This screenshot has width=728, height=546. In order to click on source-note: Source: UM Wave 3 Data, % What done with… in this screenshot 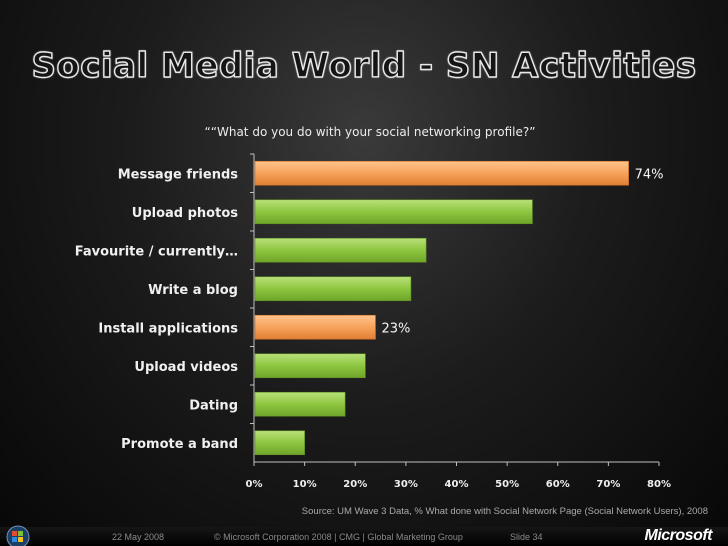, I will do `click(504, 511)`.